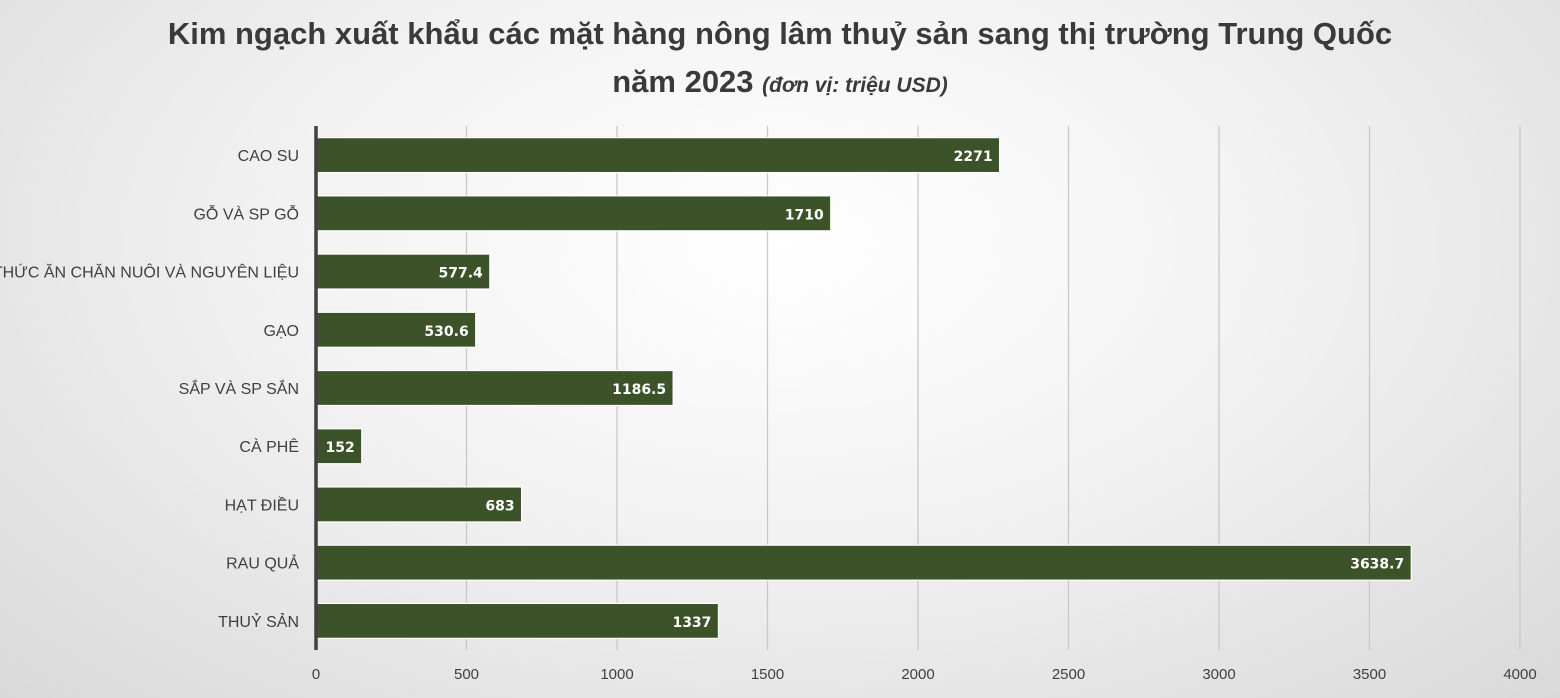 This screenshot has height=698, width=1560. What do you see at coordinates (1519, 674) in the screenshot?
I see `x-tick-label: 4000` at bounding box center [1519, 674].